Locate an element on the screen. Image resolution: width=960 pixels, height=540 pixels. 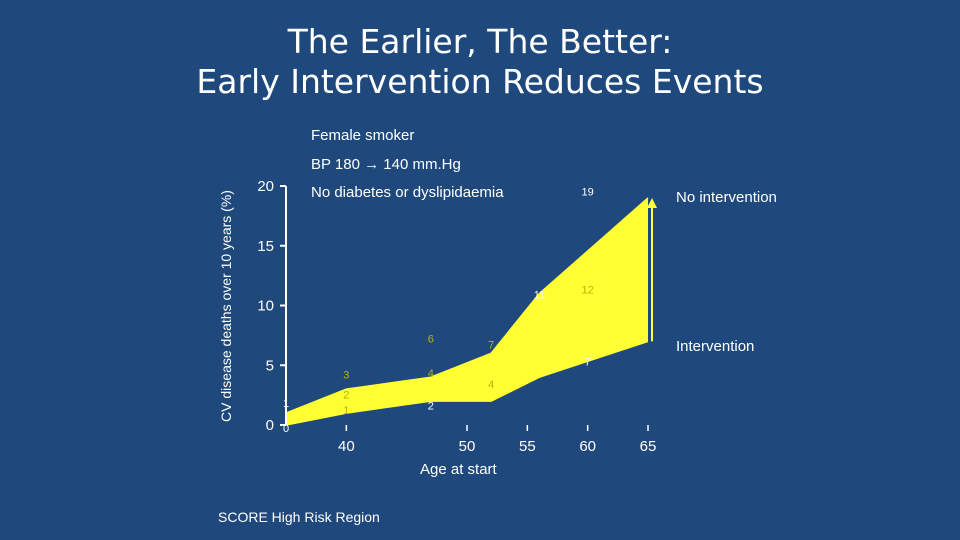
source-note: SCORE High Risk Region is located at coordinates (299, 517).